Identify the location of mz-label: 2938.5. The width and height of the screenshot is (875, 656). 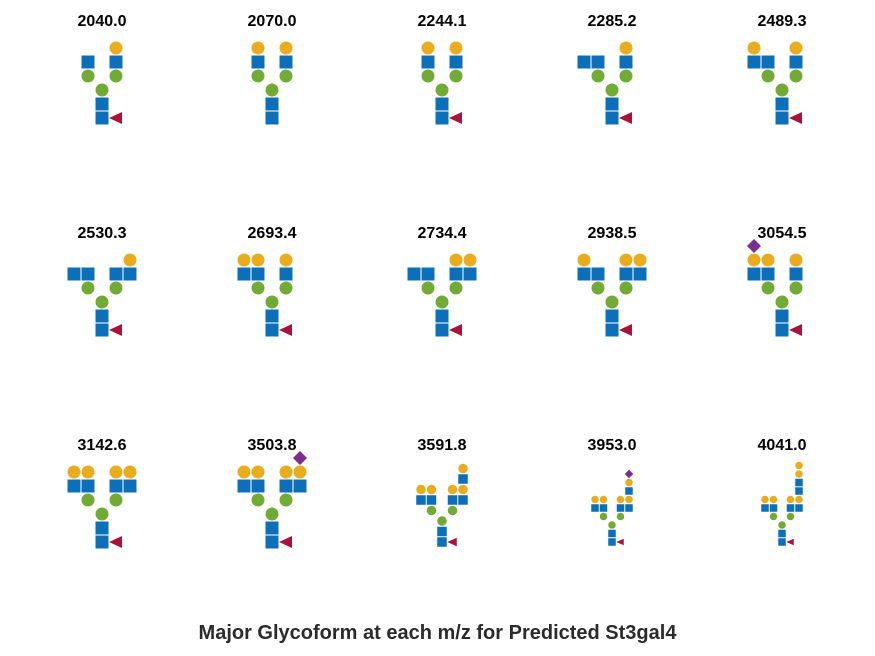
(612, 233).